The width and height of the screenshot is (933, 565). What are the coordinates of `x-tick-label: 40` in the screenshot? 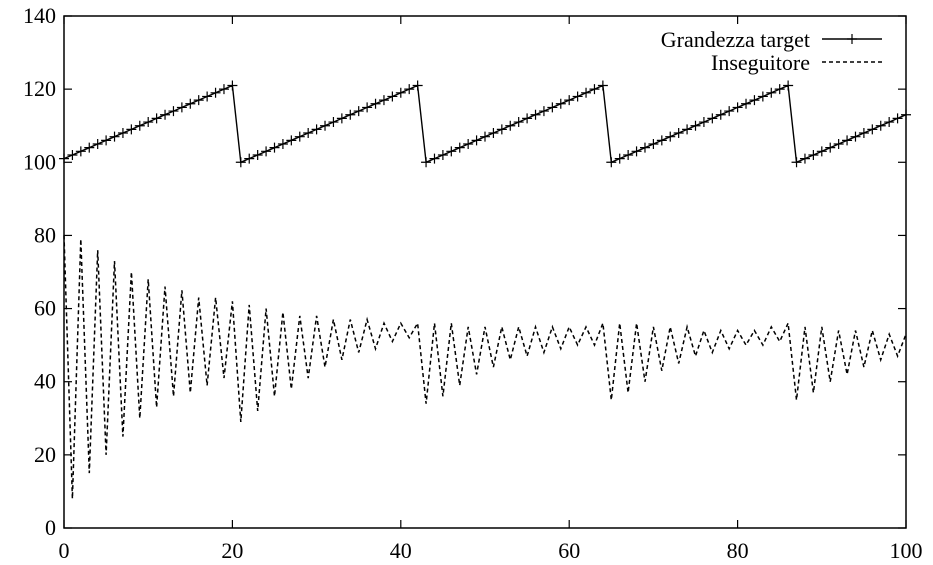 It's located at (401, 550).